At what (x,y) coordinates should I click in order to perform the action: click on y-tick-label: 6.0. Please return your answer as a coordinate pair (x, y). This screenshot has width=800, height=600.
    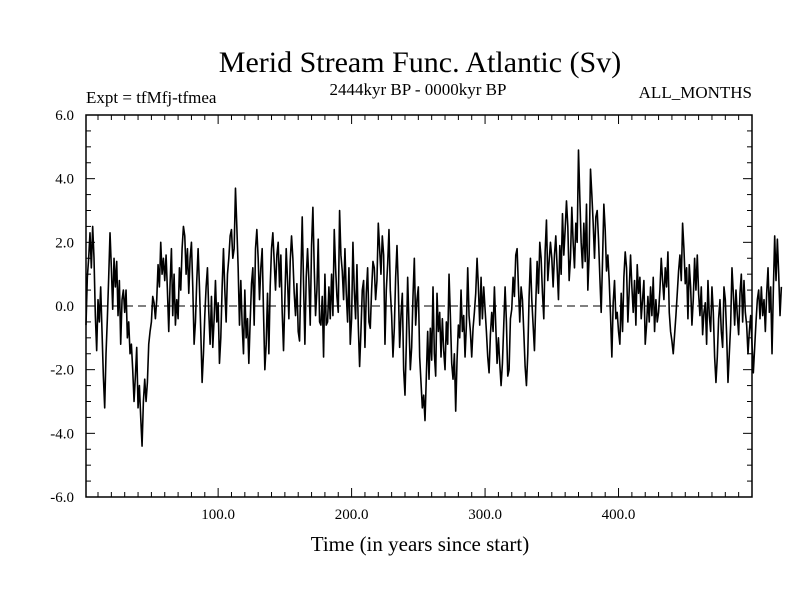
    Looking at the image, I should click on (64, 116).